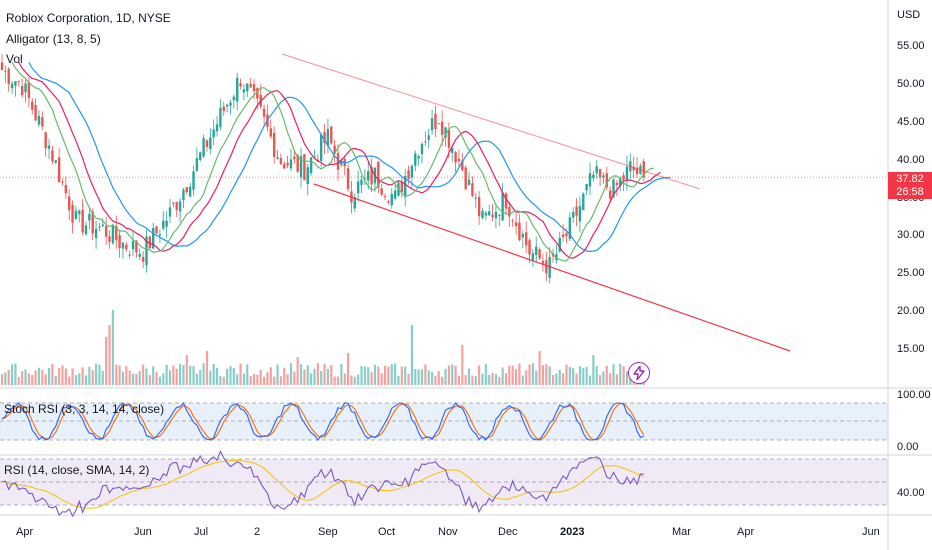 The width and height of the screenshot is (932, 550). What do you see at coordinates (910, 185) in the screenshot?
I see `last-price-badge: 37.82 26:58` at bounding box center [910, 185].